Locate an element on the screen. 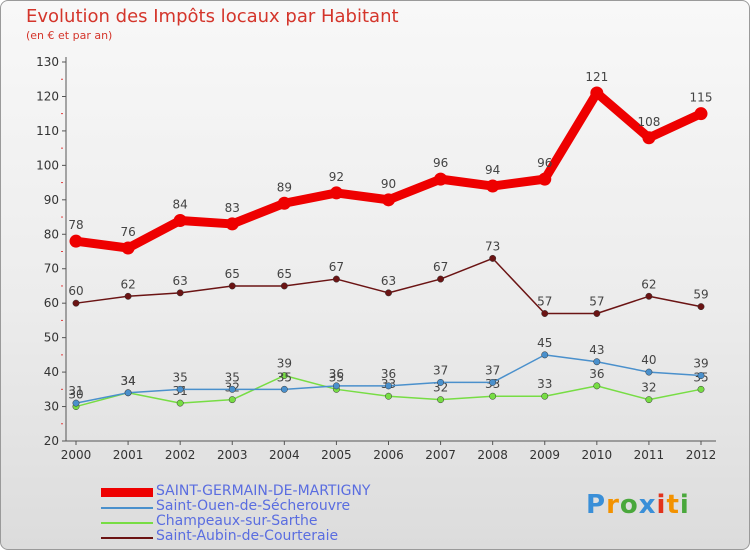  x-tick-label: 2002 is located at coordinates (180, 455).